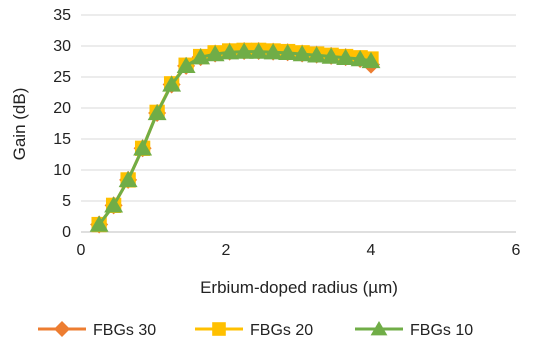 This screenshot has height=348, width=545. Describe the element at coordinates (62, 139) in the screenshot. I see `y-tick-label: 15` at that location.